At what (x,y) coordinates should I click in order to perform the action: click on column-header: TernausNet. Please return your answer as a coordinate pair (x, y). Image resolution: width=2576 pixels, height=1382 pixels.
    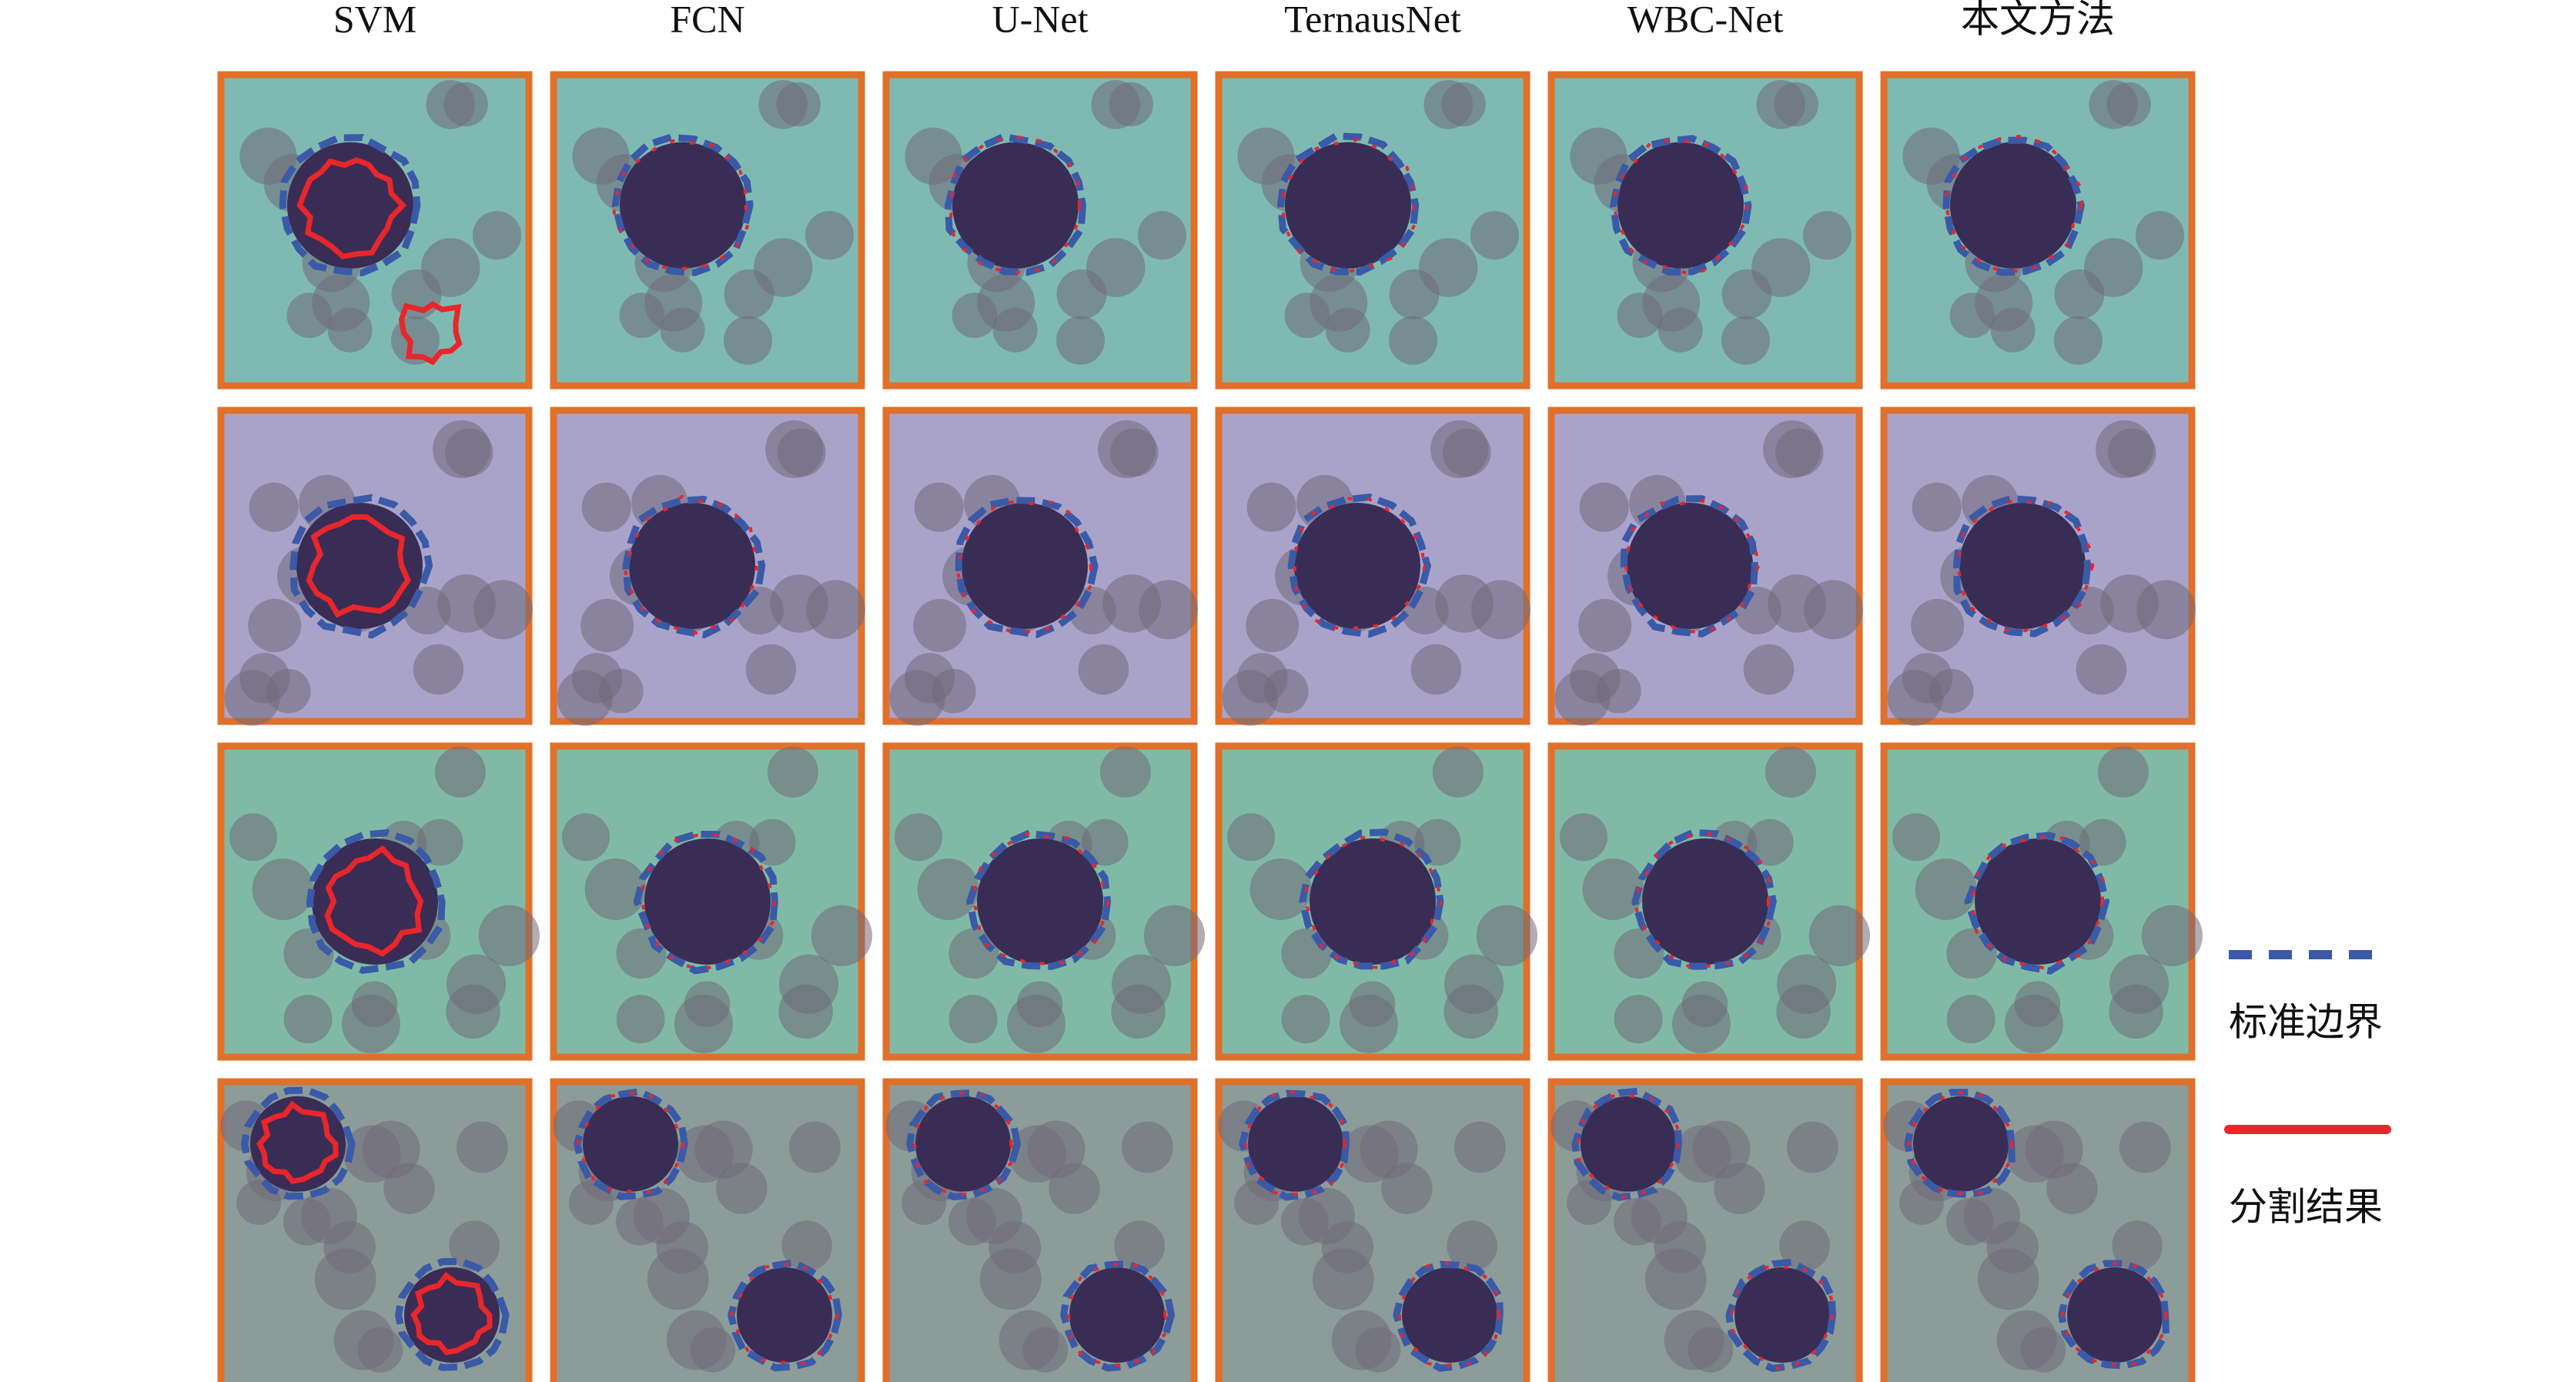
    Looking at the image, I should click on (1373, 20).